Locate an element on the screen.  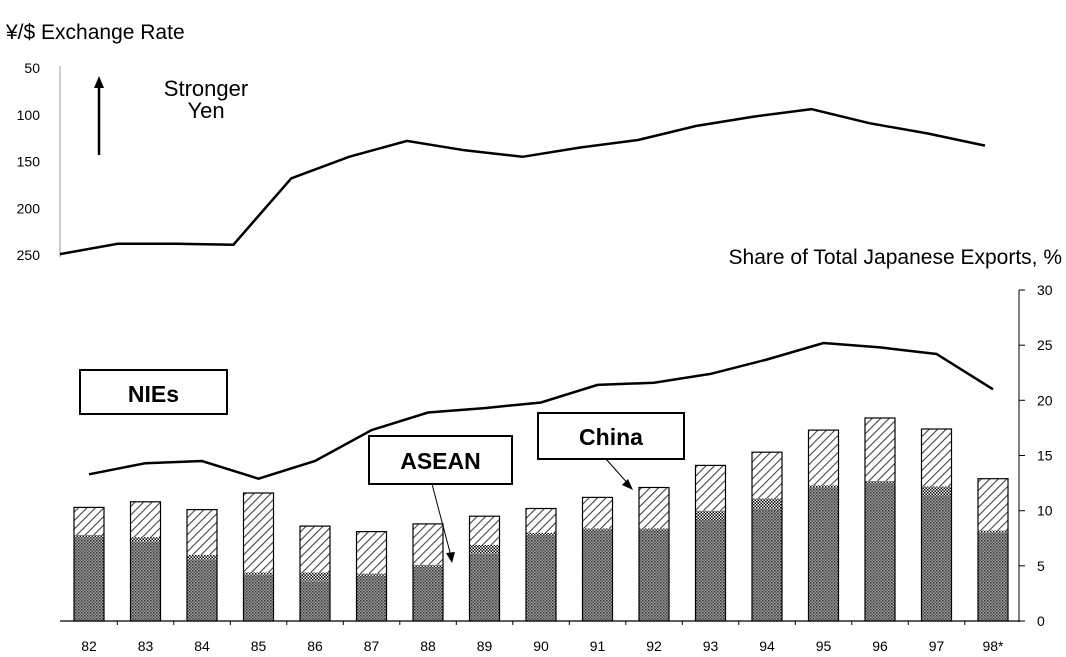
exchange-rate-y-tick-label: 150 is located at coordinates (29, 162).